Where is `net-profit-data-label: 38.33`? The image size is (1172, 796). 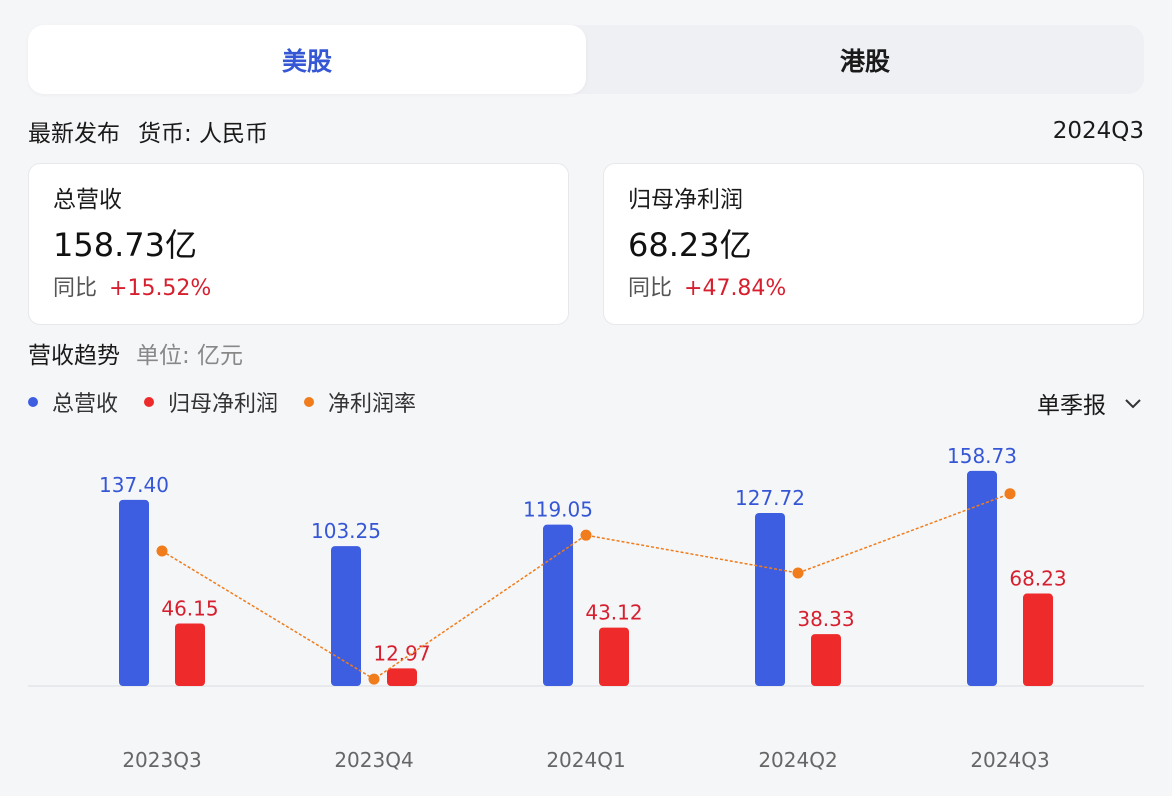
net-profit-data-label: 38.33 is located at coordinates (825, 619).